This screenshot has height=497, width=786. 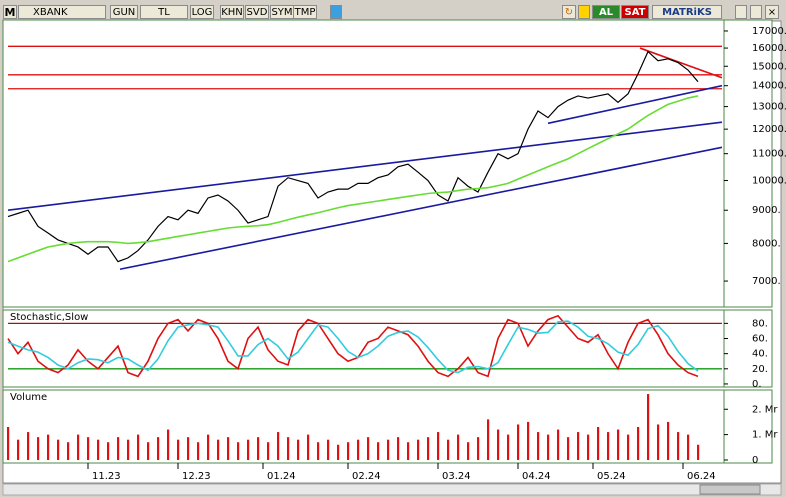 What do you see at coordinates (760, 323) in the screenshot?
I see `y-tick-label: 80.` at bounding box center [760, 323].